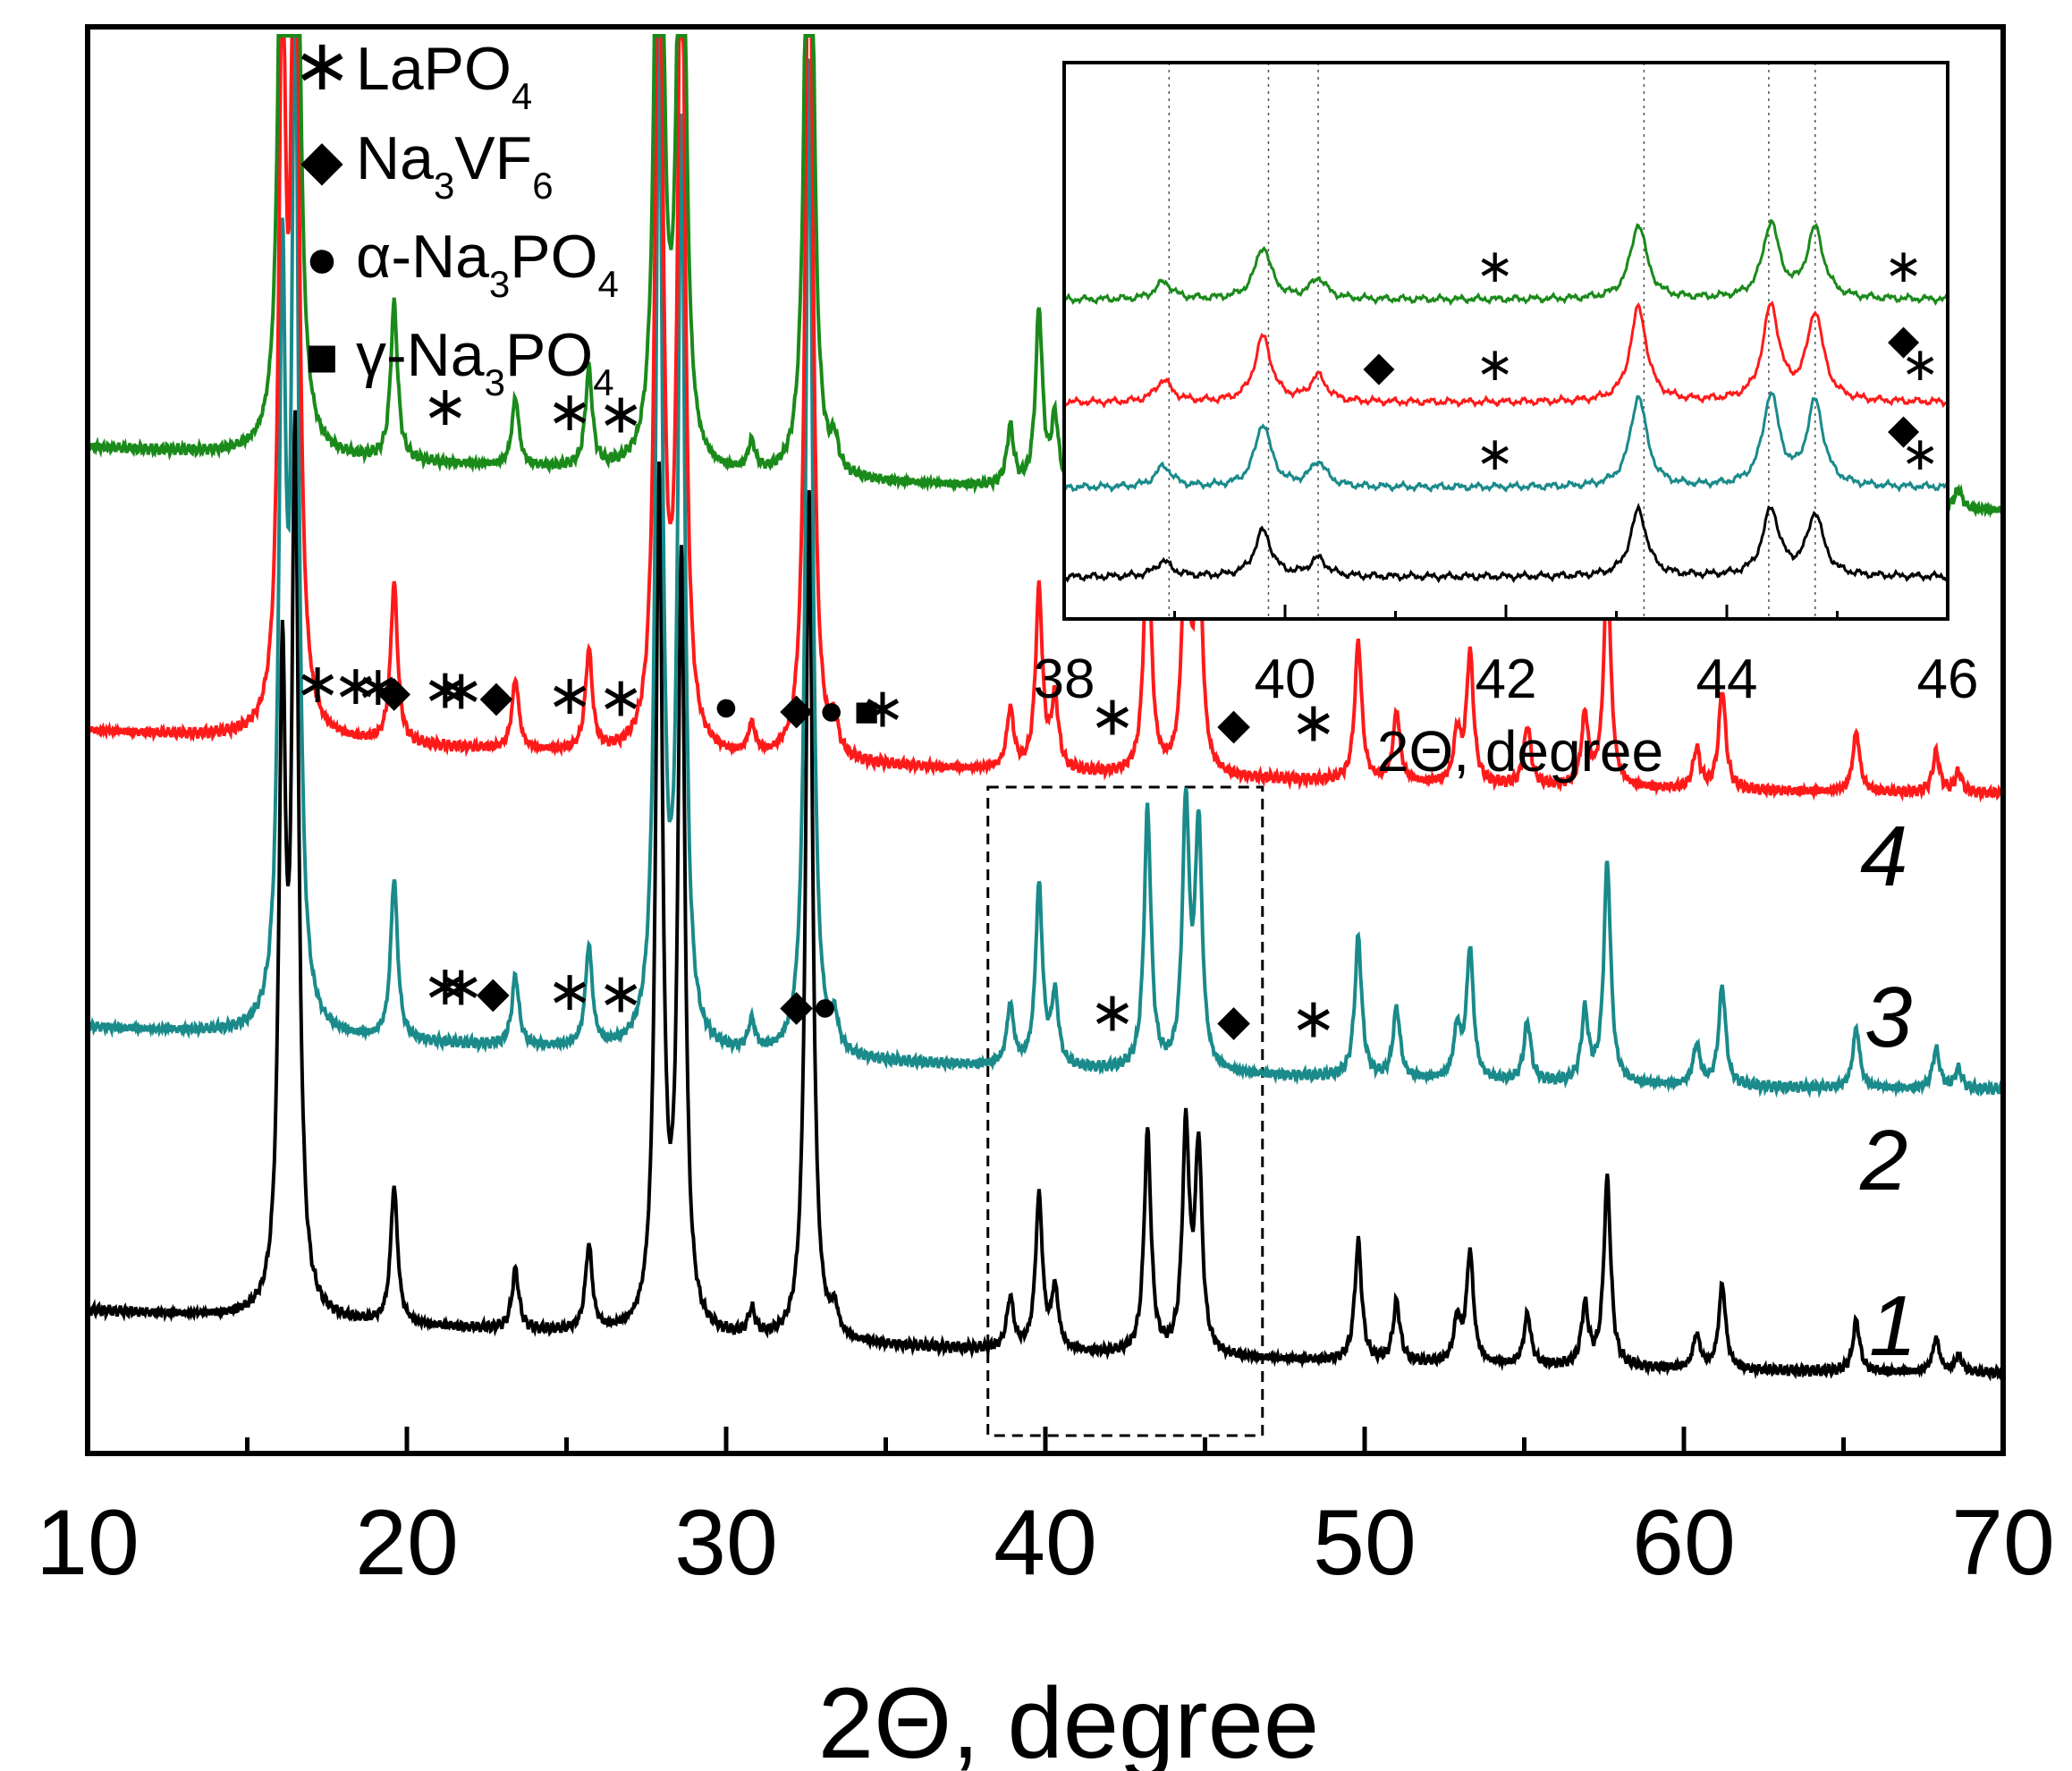 The width and height of the screenshot is (2072, 1771). Describe the element at coordinates (2003, 1543) in the screenshot. I see `x-tick-label-70: 70` at that location.